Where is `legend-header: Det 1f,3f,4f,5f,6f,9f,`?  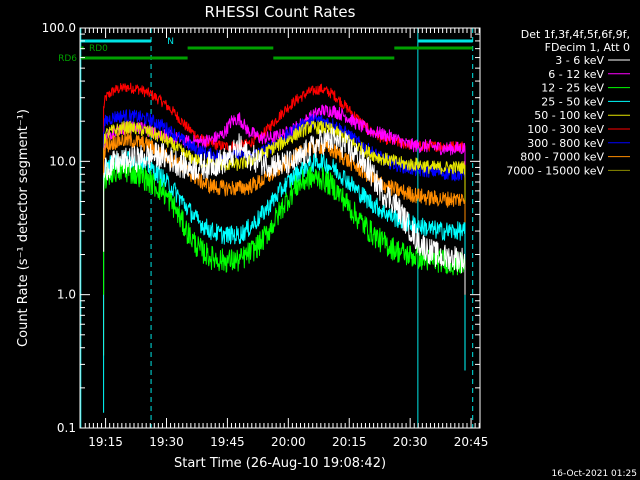 legend-header: Det 1f,3f,4f,5f,6f,9f, is located at coordinates (575, 34).